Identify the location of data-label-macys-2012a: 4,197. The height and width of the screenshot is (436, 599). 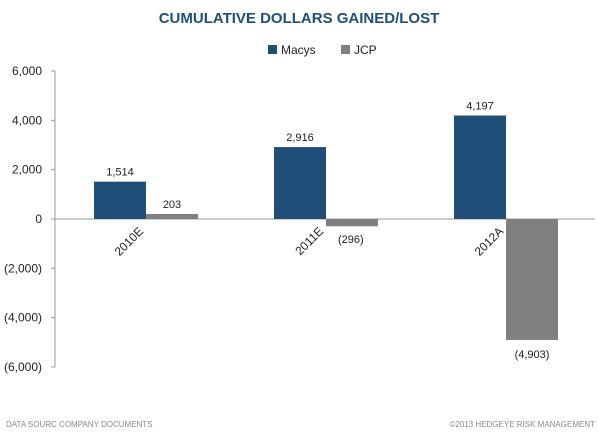
(480, 106).